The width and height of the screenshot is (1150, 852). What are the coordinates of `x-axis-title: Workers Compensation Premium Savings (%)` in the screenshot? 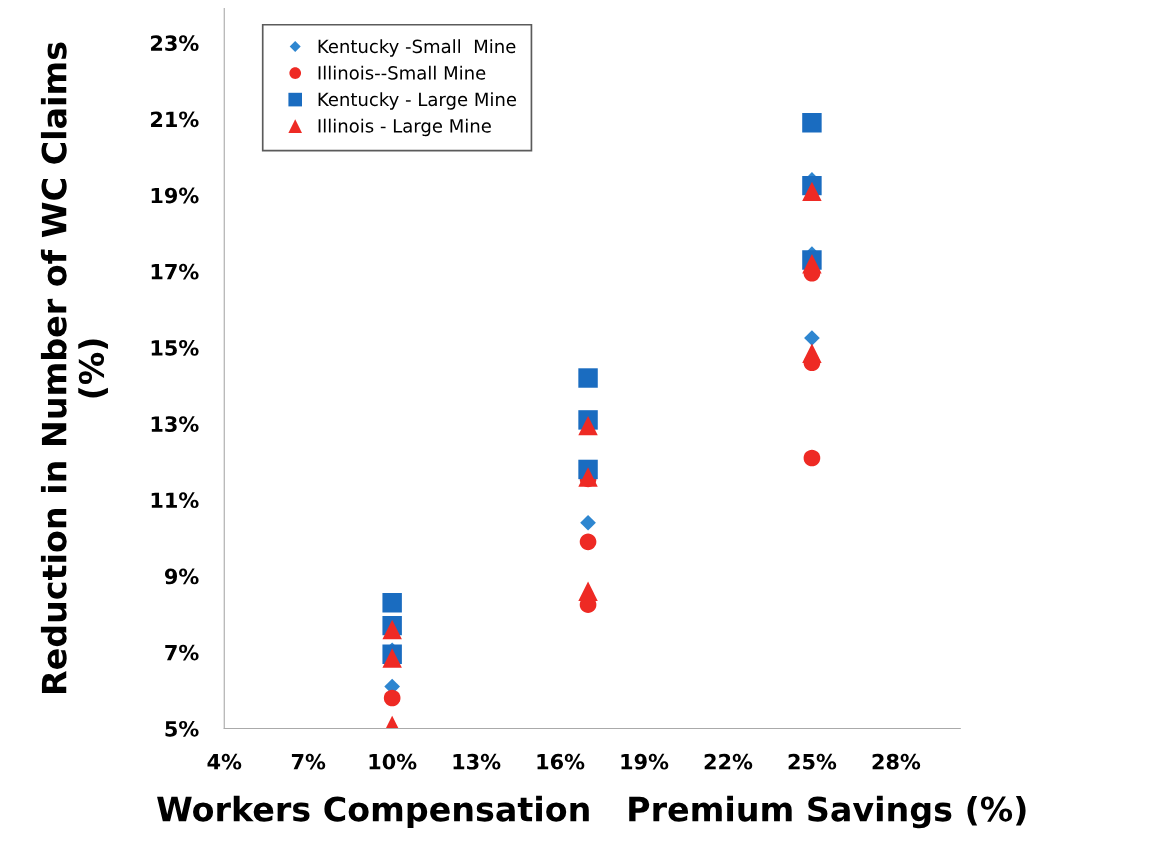 It's located at (591, 812).